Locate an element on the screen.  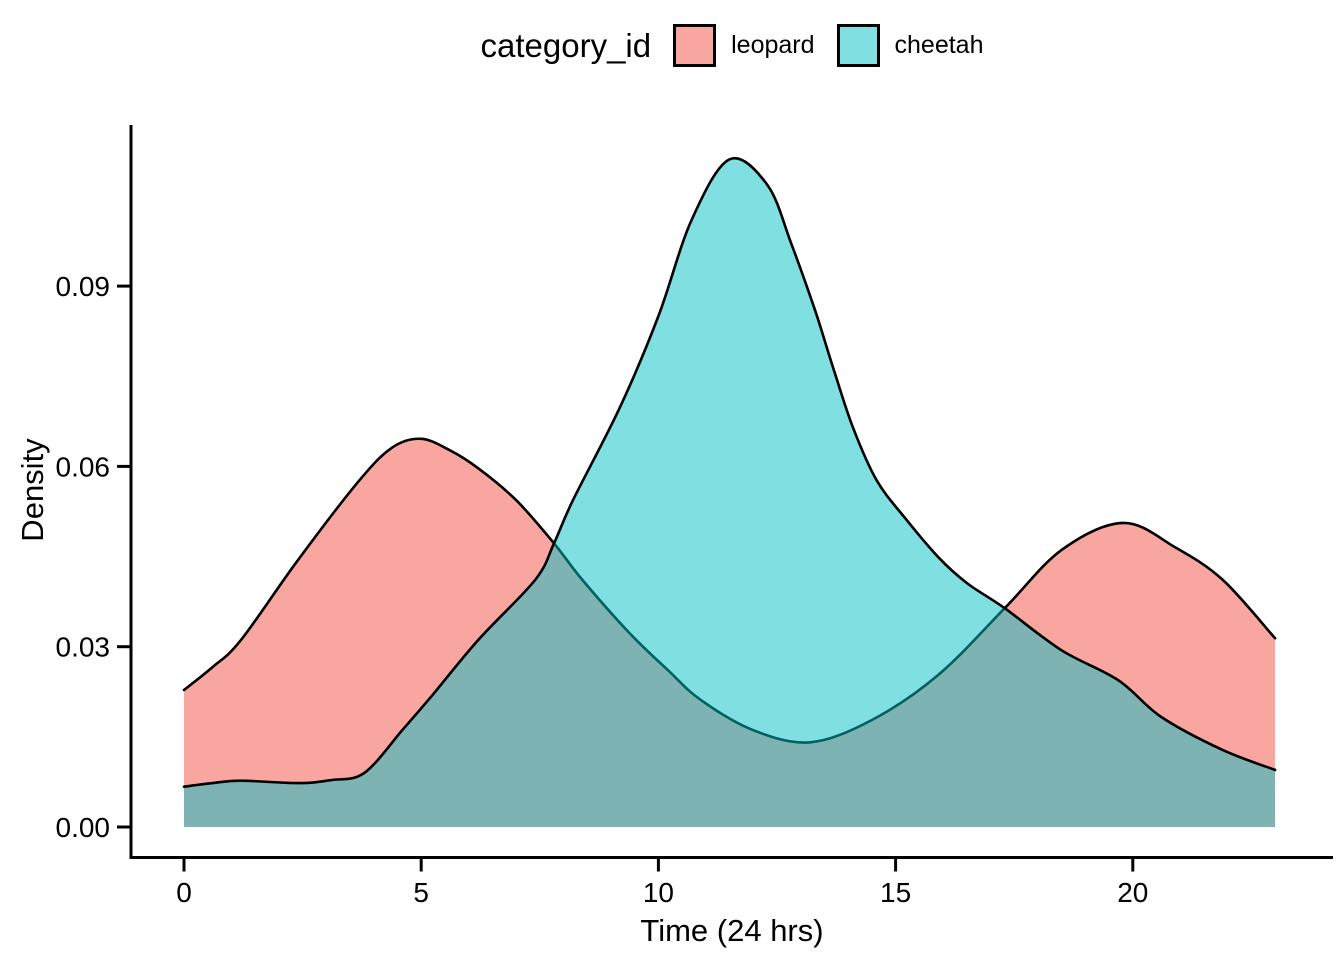
x-axis-title: Time (24 hrs) is located at coordinates (732, 930).